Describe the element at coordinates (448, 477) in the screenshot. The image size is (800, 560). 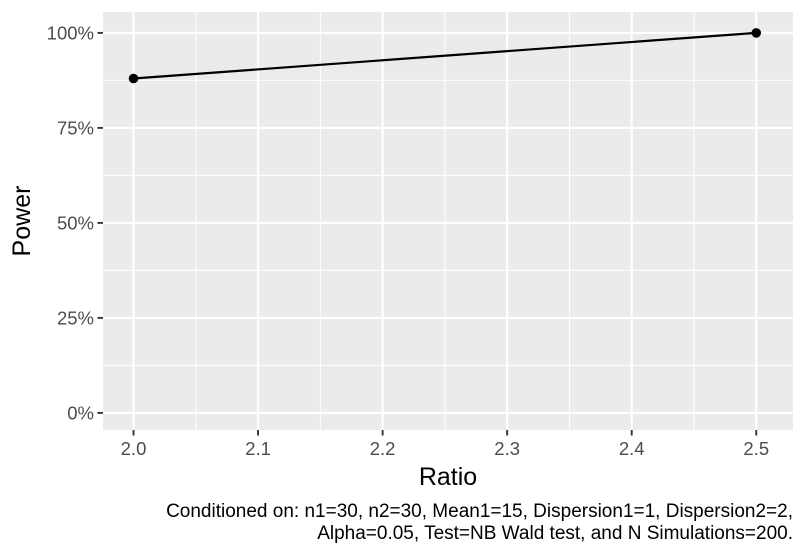
I see `x-axis-title: Ratio` at that location.